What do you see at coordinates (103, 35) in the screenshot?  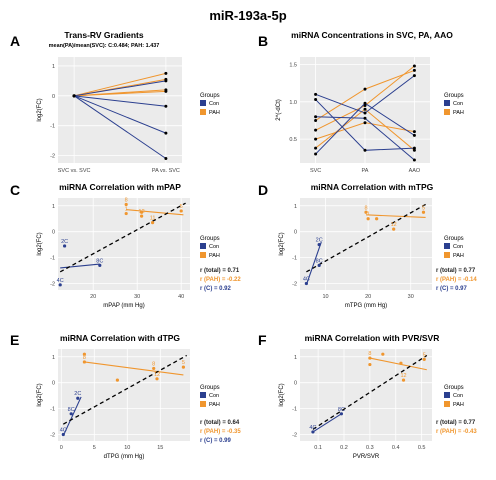 I see `panel-title: Trans-RV Gradients` at bounding box center [103, 35].